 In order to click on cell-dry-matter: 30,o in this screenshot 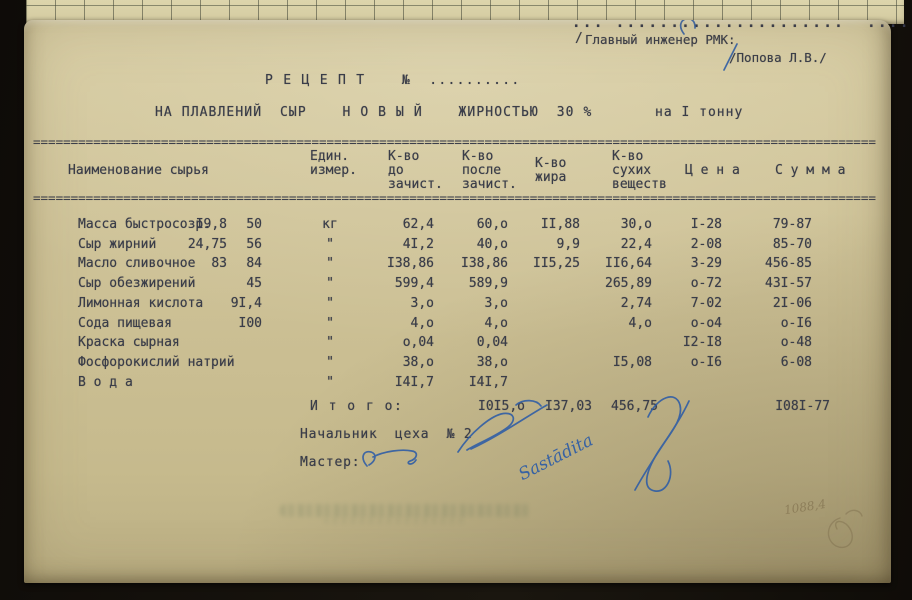, I will do `click(636, 224)`.